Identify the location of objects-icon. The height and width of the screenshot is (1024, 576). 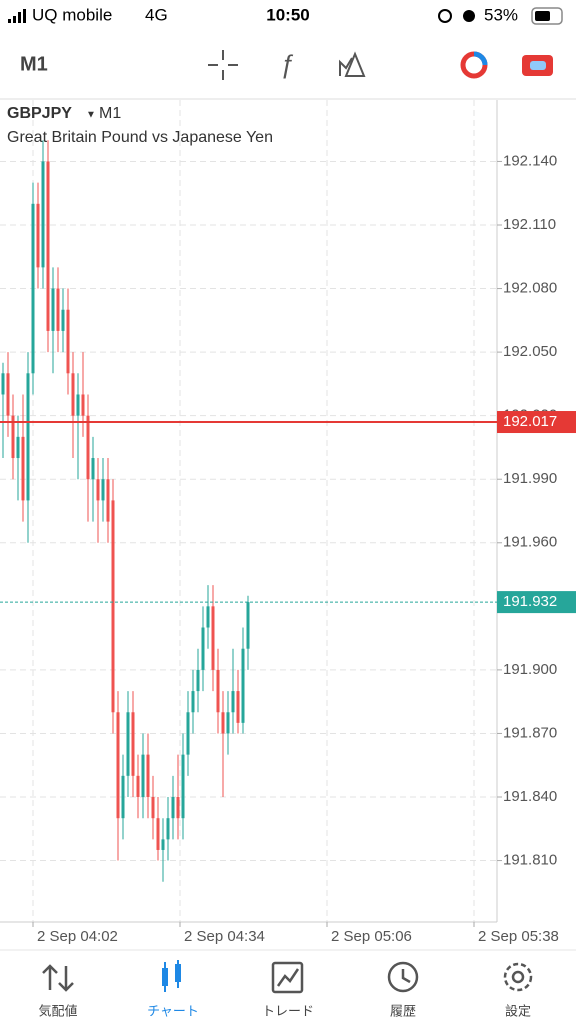
(352, 64).